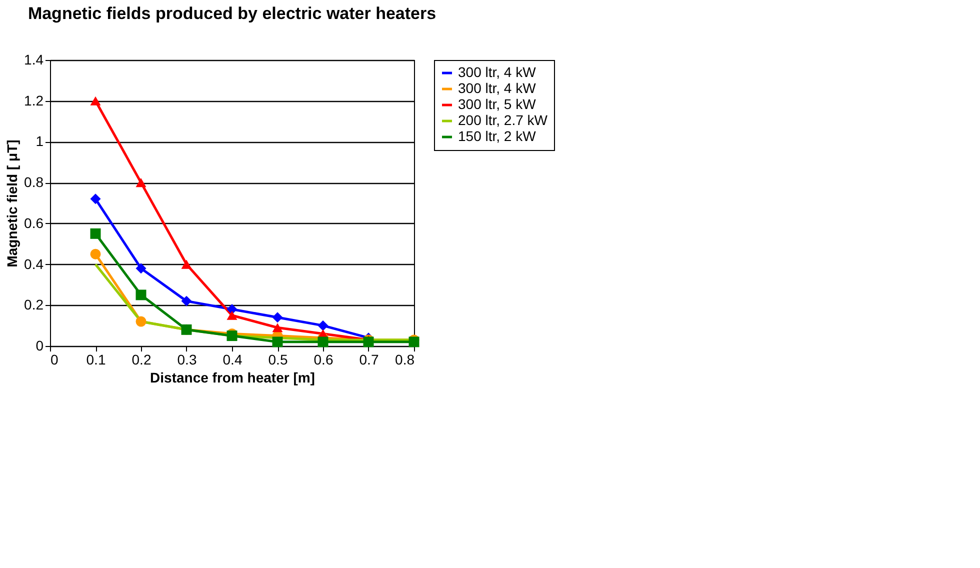  What do you see at coordinates (34, 304) in the screenshot?
I see `y-tick-label: 0.2` at bounding box center [34, 304].